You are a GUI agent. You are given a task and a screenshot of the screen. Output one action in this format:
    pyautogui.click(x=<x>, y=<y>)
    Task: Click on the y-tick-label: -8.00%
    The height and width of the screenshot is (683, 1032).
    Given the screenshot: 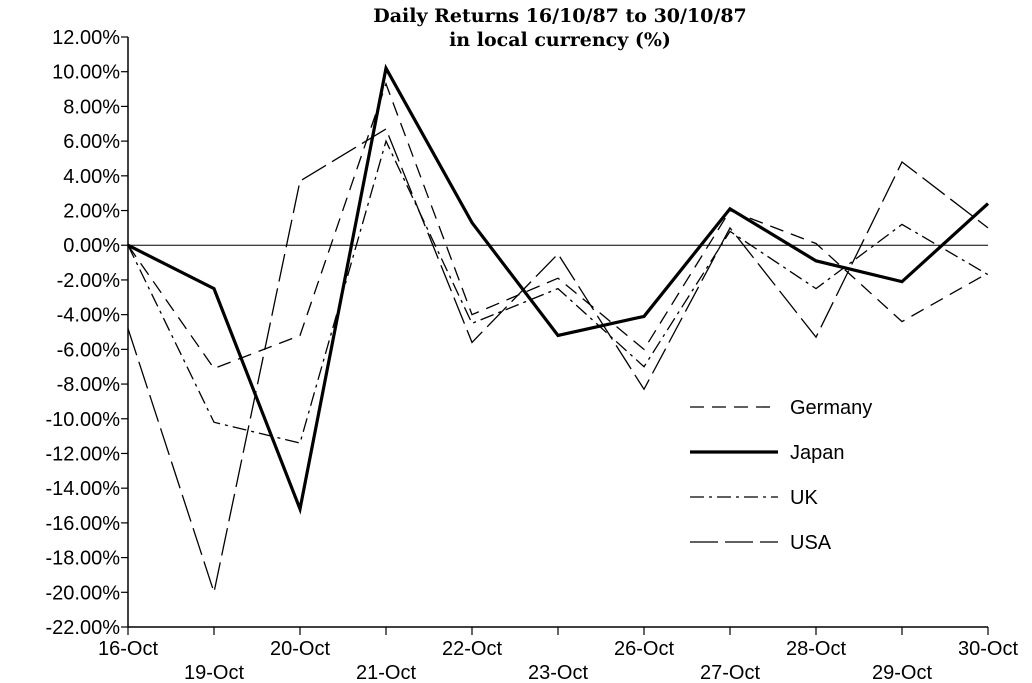 What is the action you would take?
    pyautogui.click(x=89, y=385)
    